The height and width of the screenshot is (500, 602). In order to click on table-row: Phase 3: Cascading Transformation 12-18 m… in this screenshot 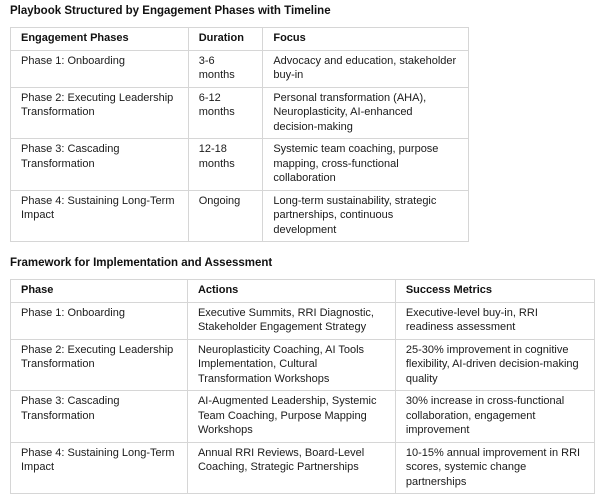, I will do `click(239, 164)`.